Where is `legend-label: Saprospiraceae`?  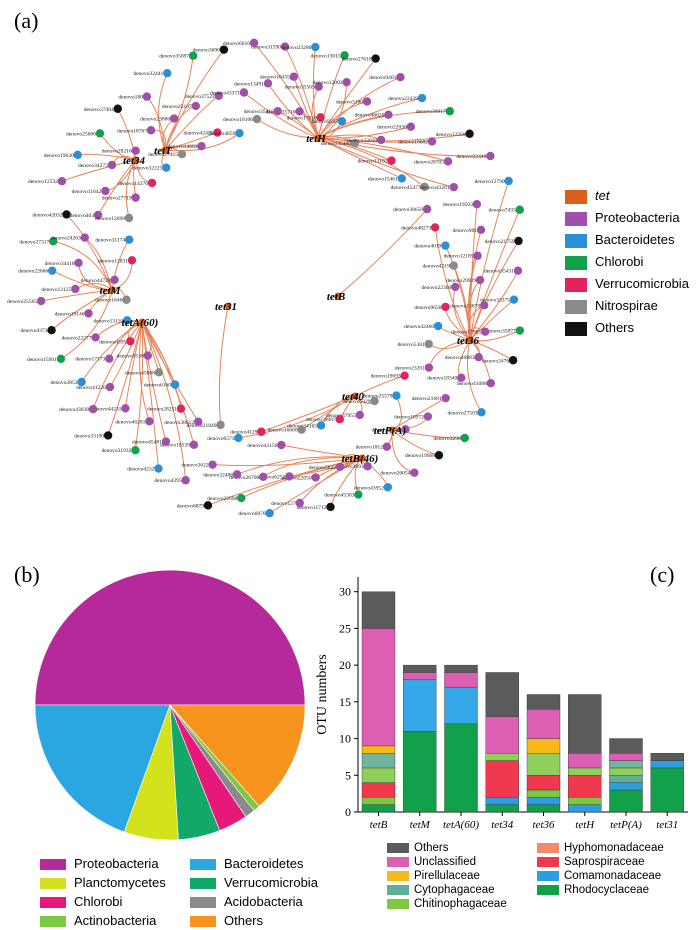 legend-label: Saprospiraceae is located at coordinates (604, 862).